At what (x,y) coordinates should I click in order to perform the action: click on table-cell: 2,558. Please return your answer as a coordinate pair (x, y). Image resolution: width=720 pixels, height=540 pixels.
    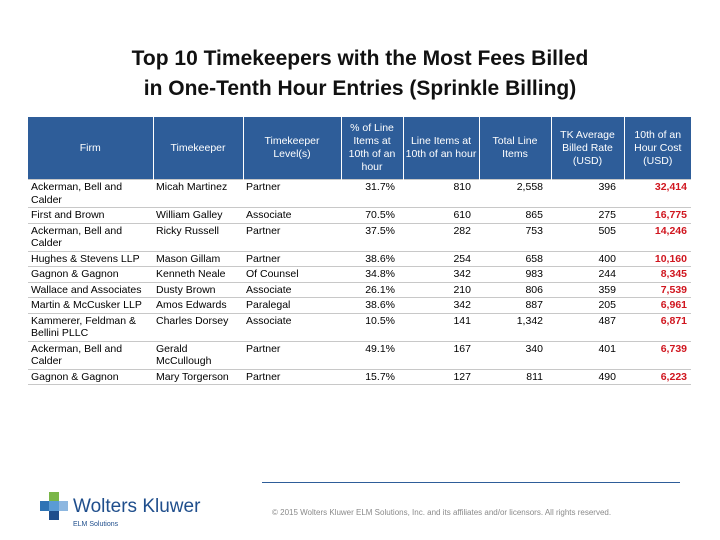
    Looking at the image, I should click on (515, 193).